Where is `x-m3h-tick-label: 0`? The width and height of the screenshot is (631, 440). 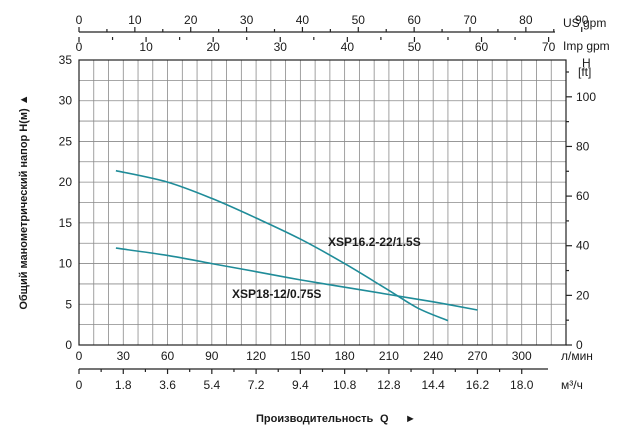
x-m3h-tick-label: 0 is located at coordinates (79, 385).